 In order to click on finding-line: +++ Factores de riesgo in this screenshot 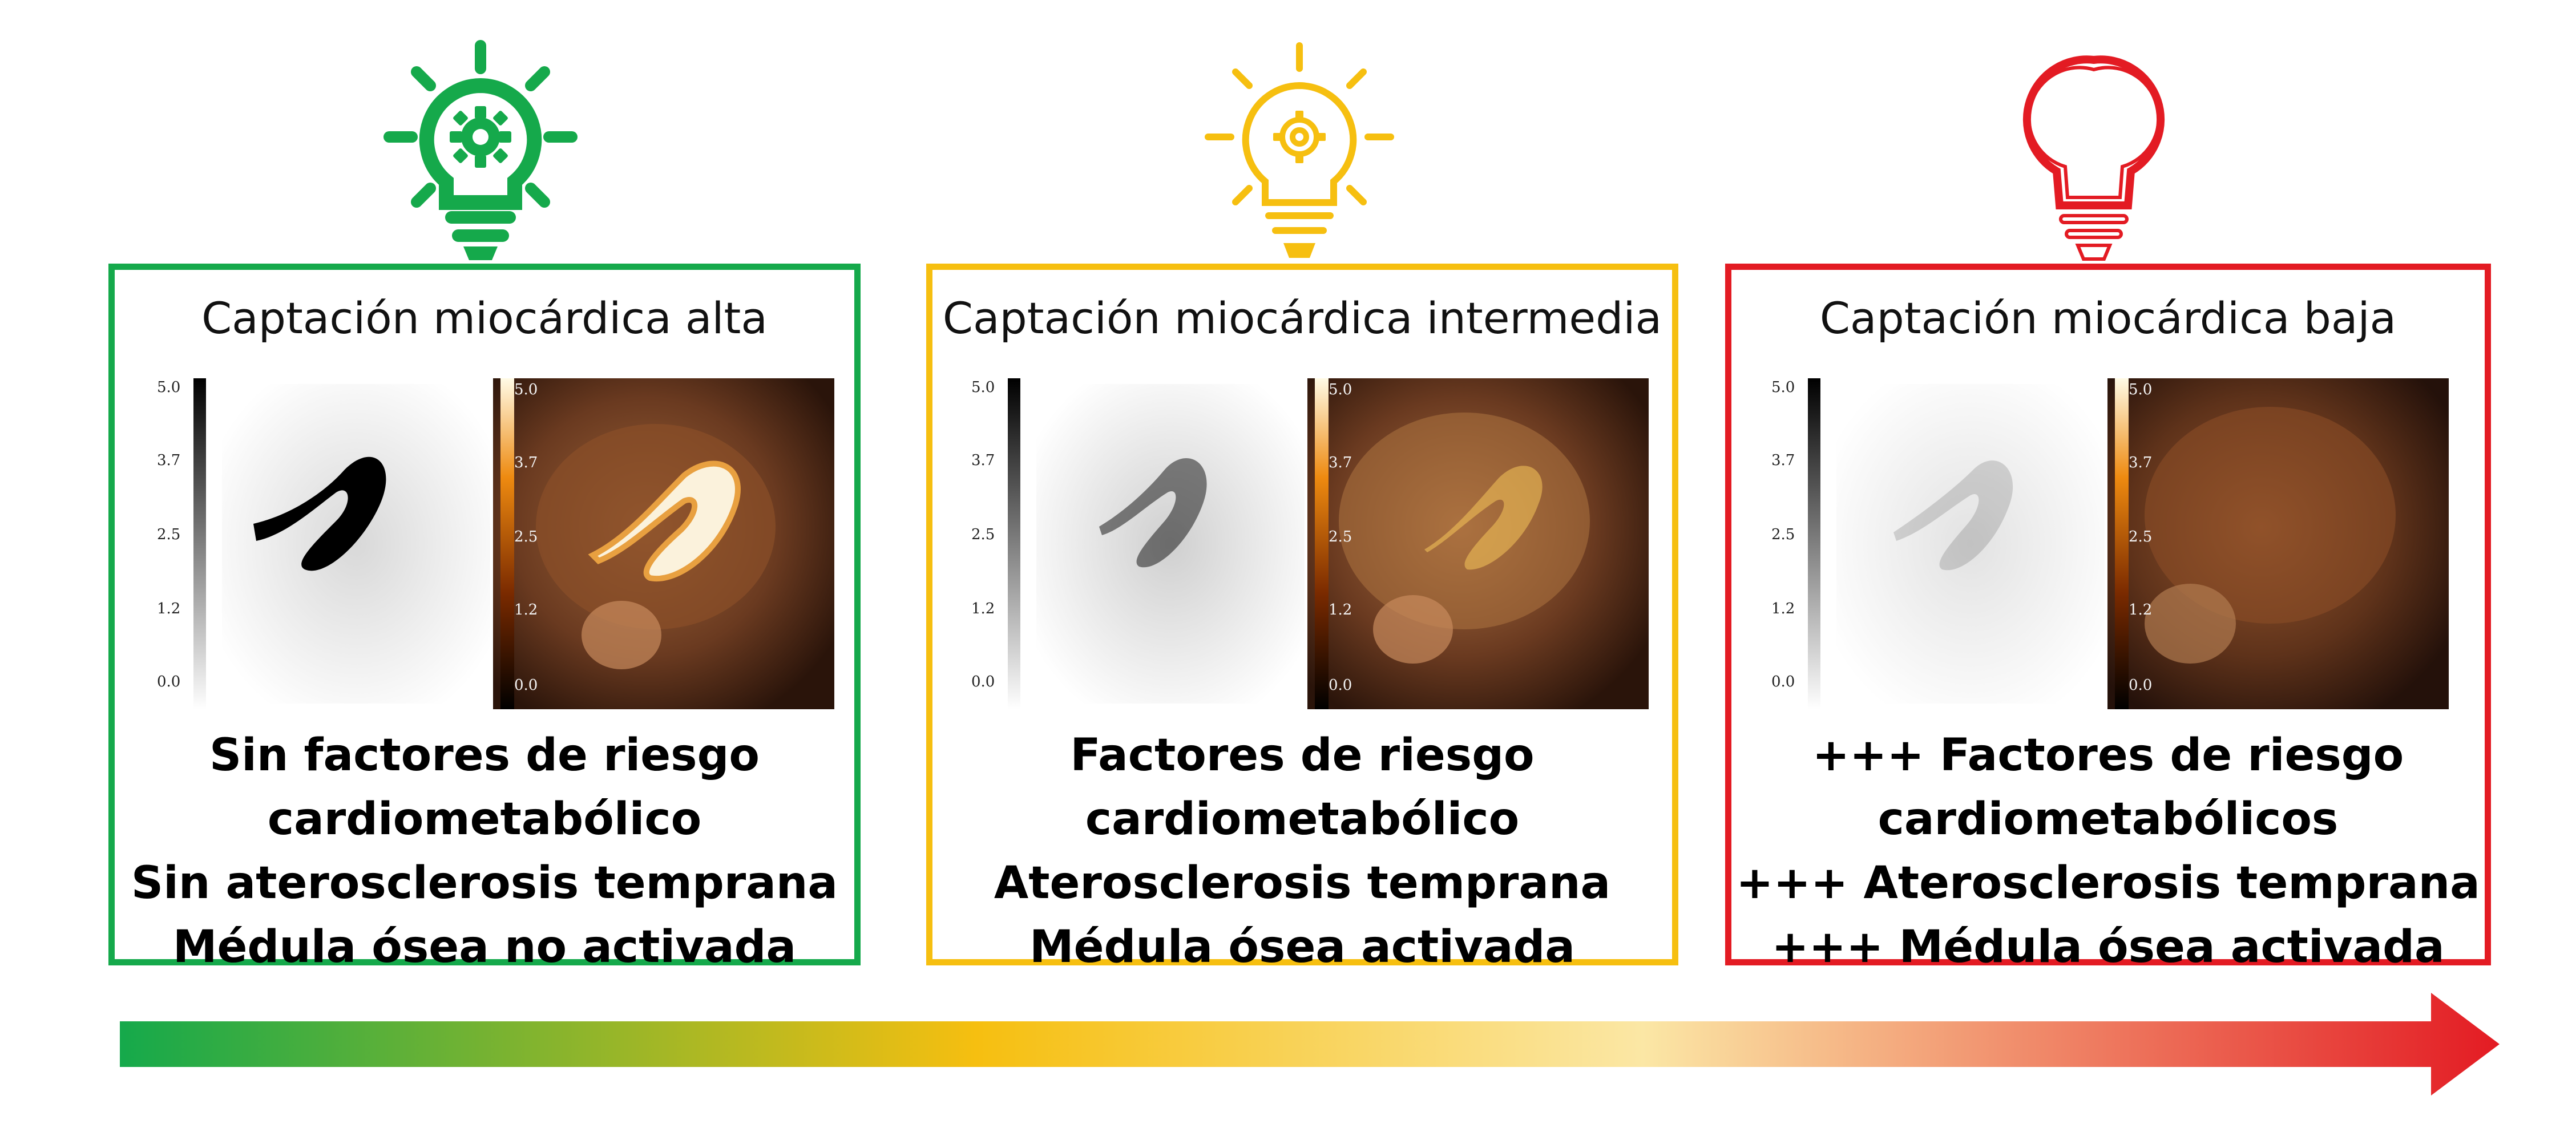, I will do `click(2108, 755)`.